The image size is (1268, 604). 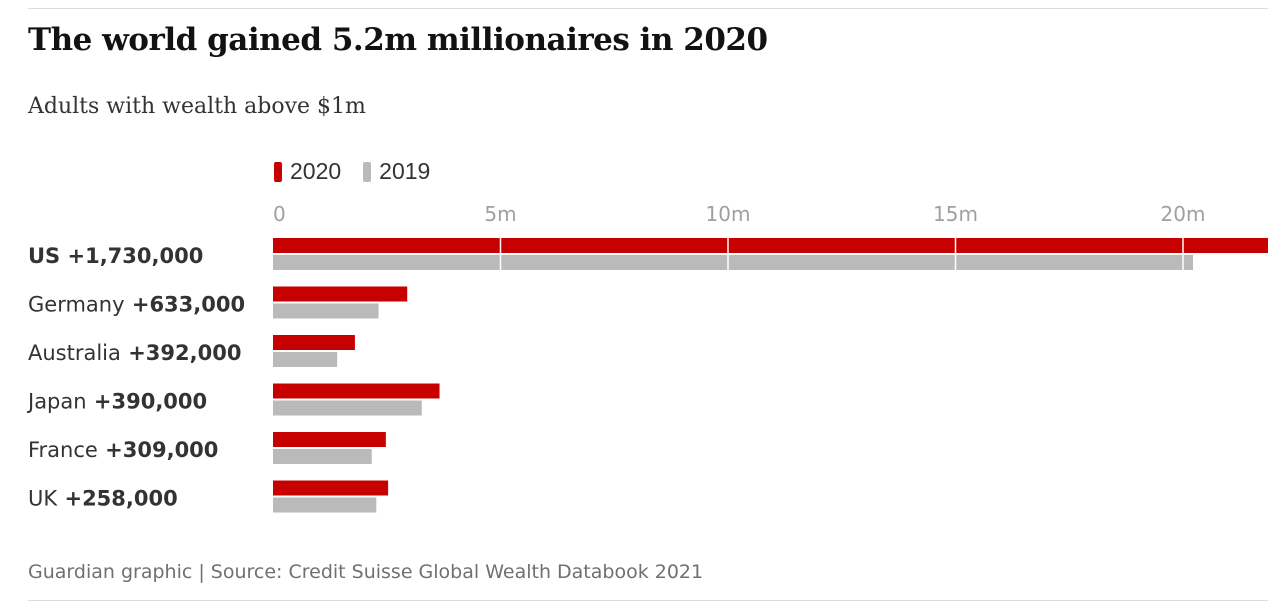 I want to click on category-name: UK, so click(x=43, y=499).